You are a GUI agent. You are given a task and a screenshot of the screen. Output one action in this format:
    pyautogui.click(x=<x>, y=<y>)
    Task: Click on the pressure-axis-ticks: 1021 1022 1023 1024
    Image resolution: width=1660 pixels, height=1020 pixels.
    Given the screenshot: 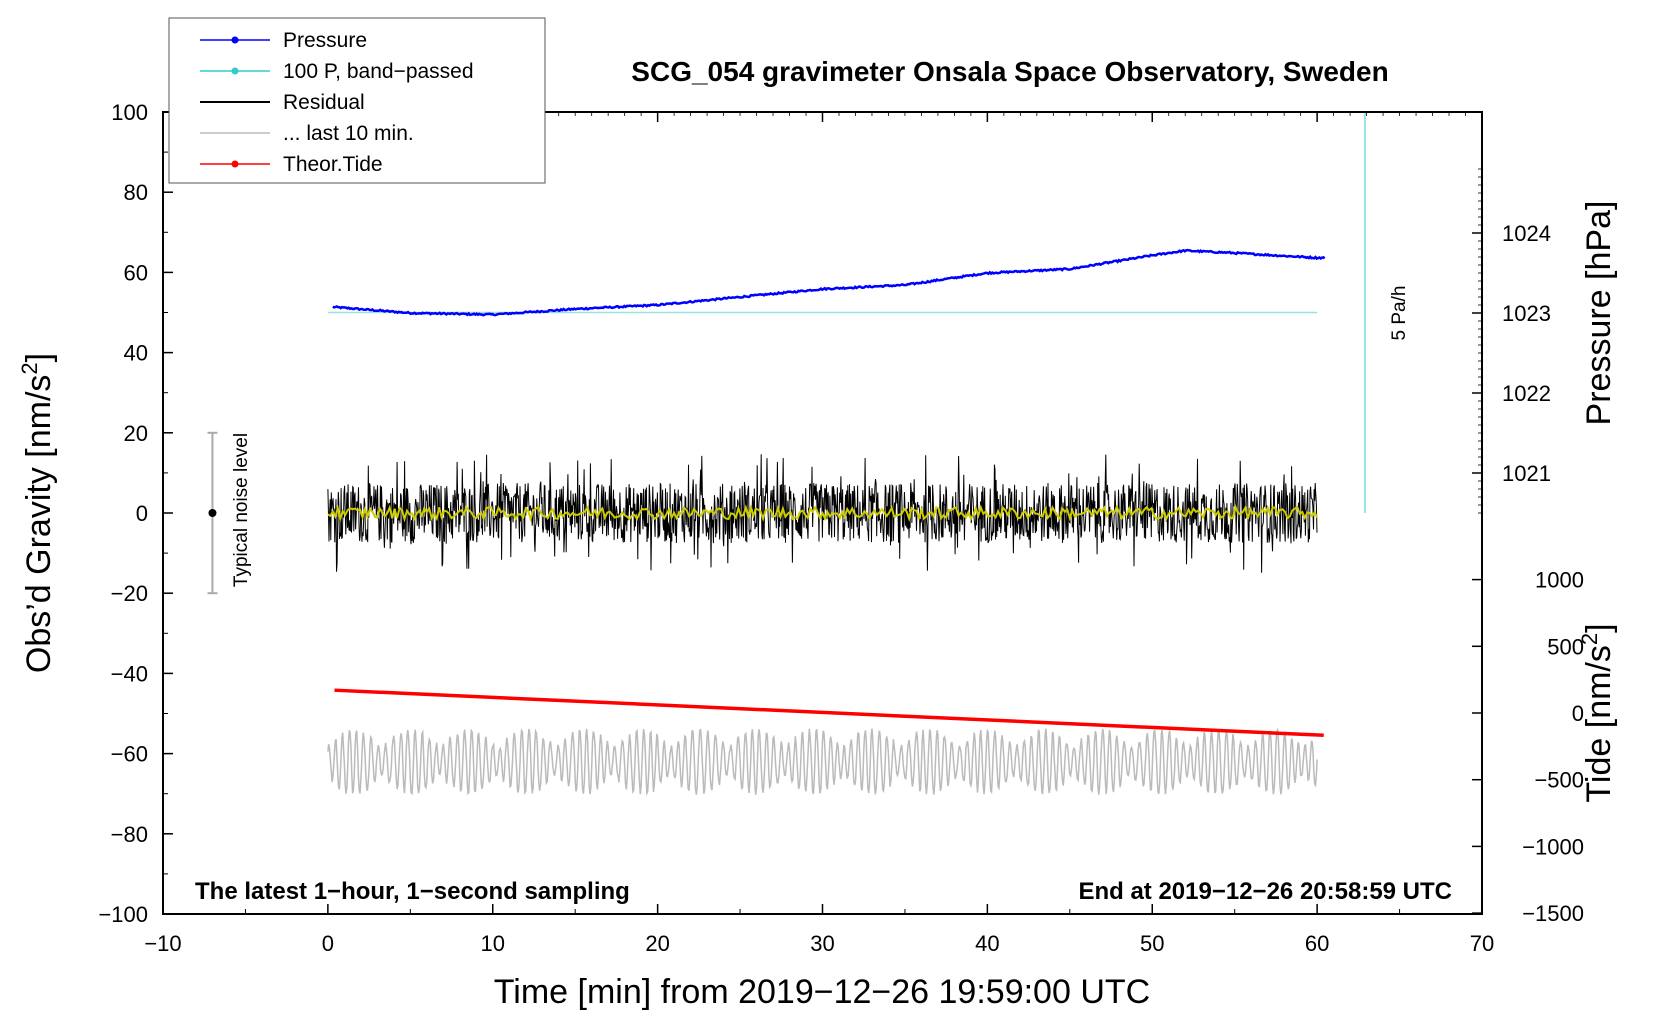 What is the action you would take?
    pyautogui.click(x=1511, y=341)
    